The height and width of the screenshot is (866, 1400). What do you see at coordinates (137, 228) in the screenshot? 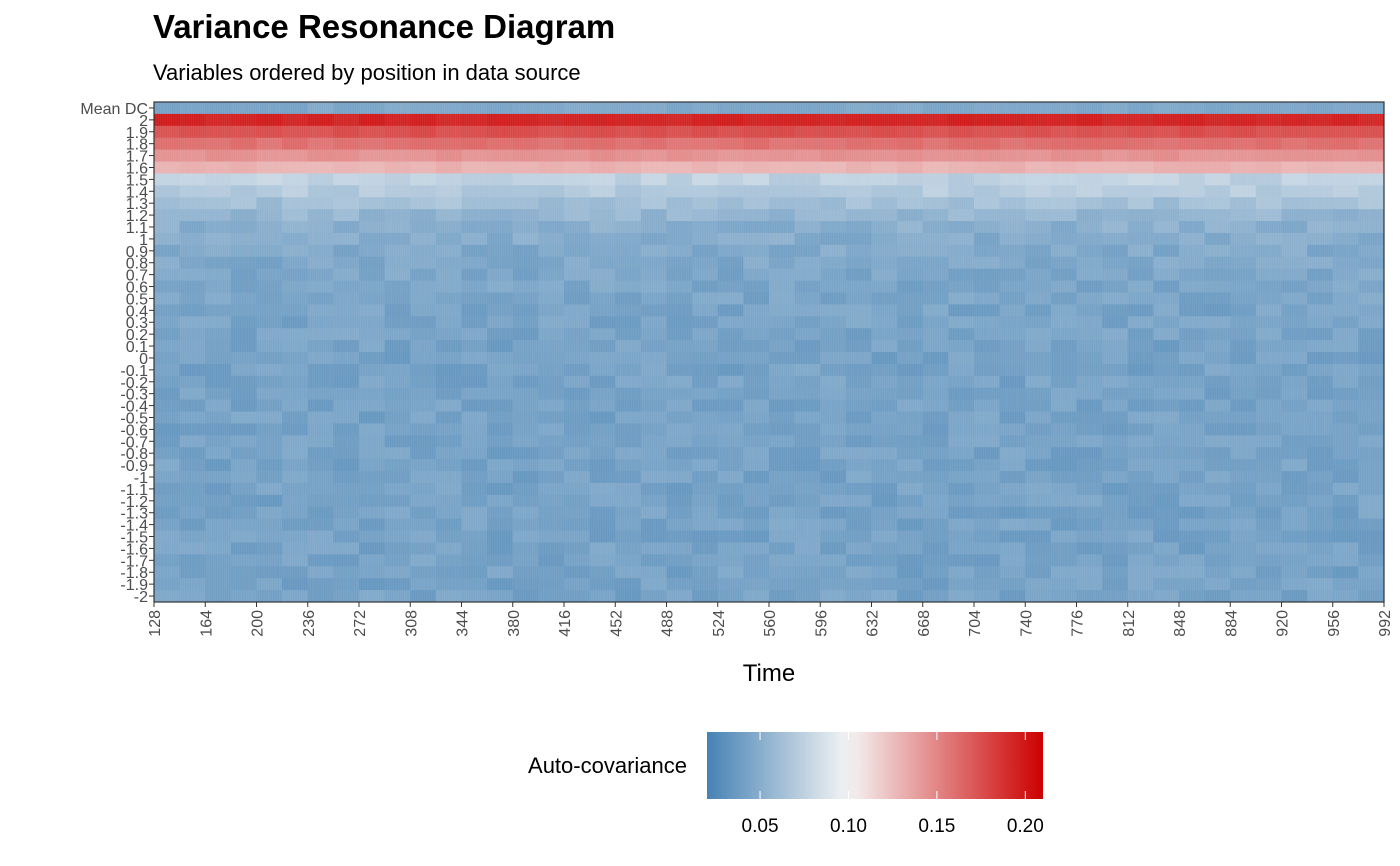
I see `y-tick-label: 1.1` at bounding box center [137, 228].